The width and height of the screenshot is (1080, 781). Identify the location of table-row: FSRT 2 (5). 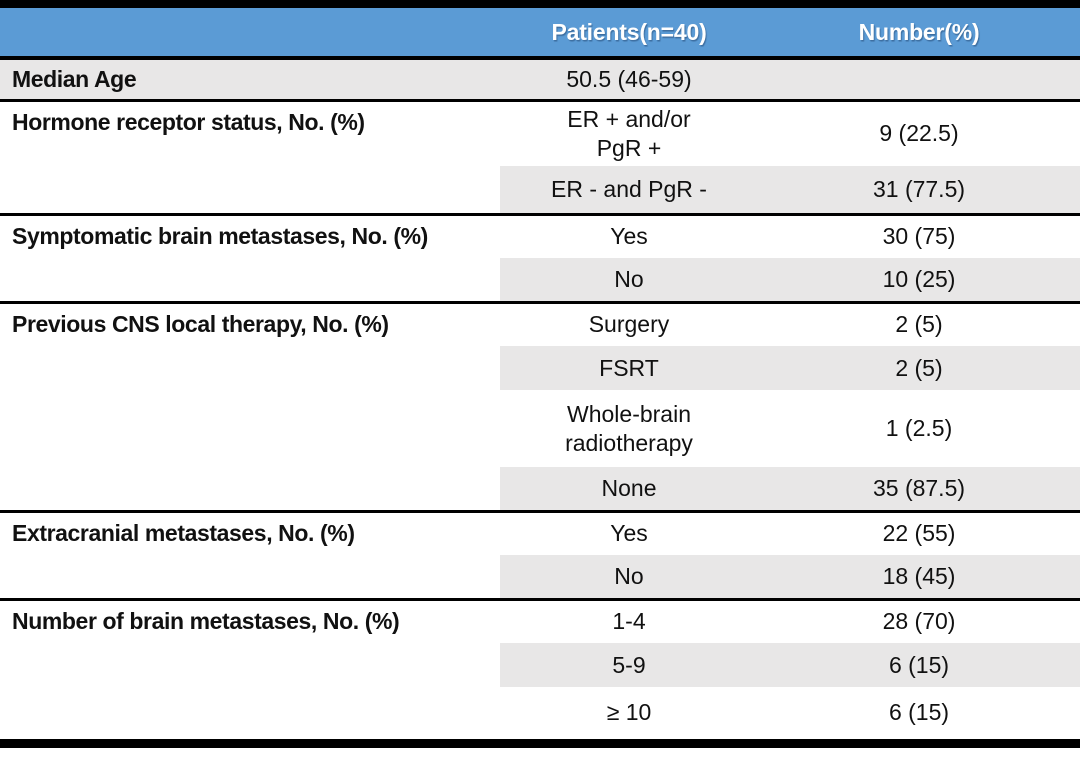
(540, 368).